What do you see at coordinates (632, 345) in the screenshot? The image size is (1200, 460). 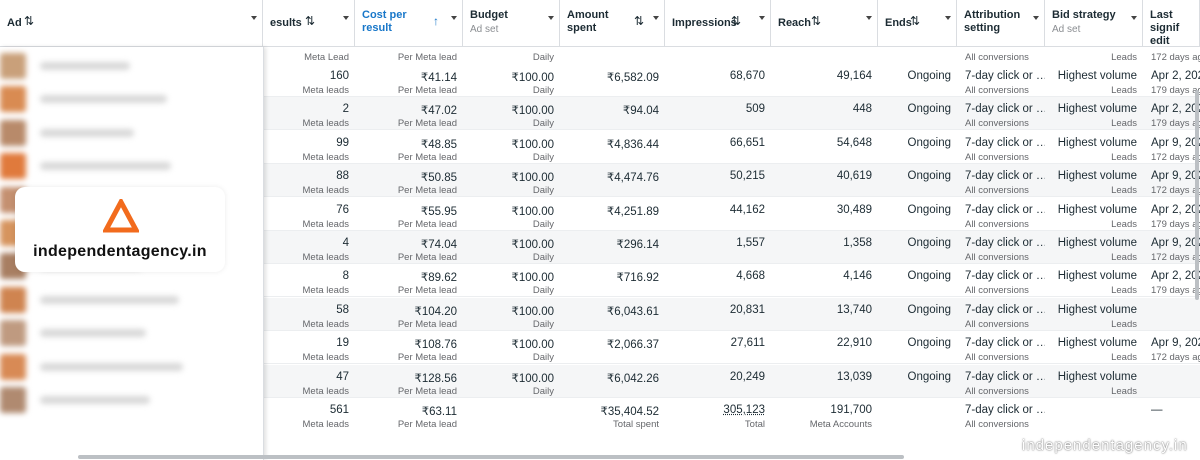 I see `cell-value: ₹2,066.37` at bounding box center [632, 345].